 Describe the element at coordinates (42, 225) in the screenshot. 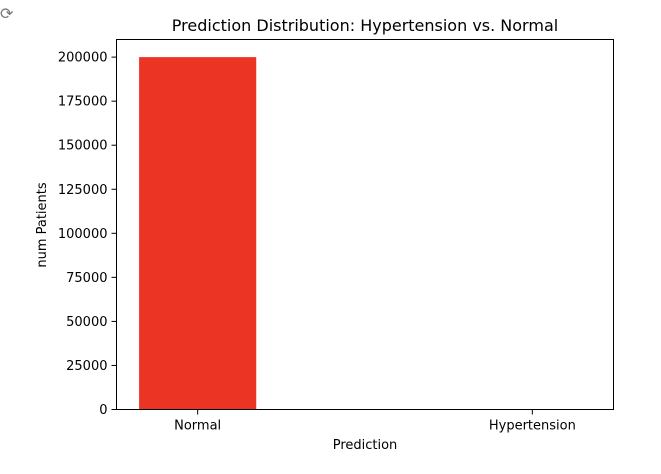

I see `y-axis-label: num Patients` at that location.